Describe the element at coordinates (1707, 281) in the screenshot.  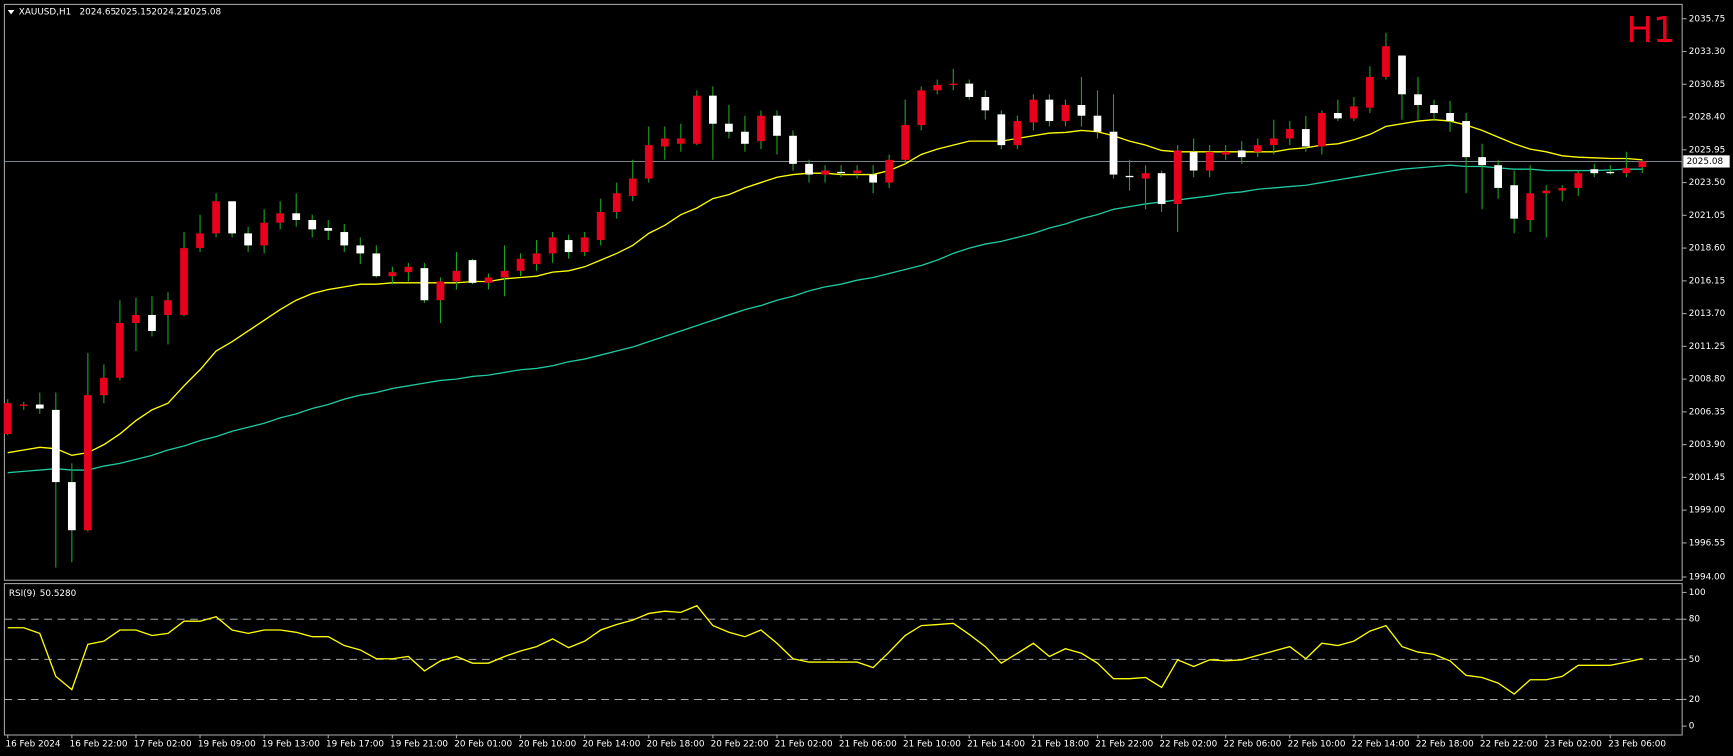
I see `y-tick-label: 2016.15` at that location.